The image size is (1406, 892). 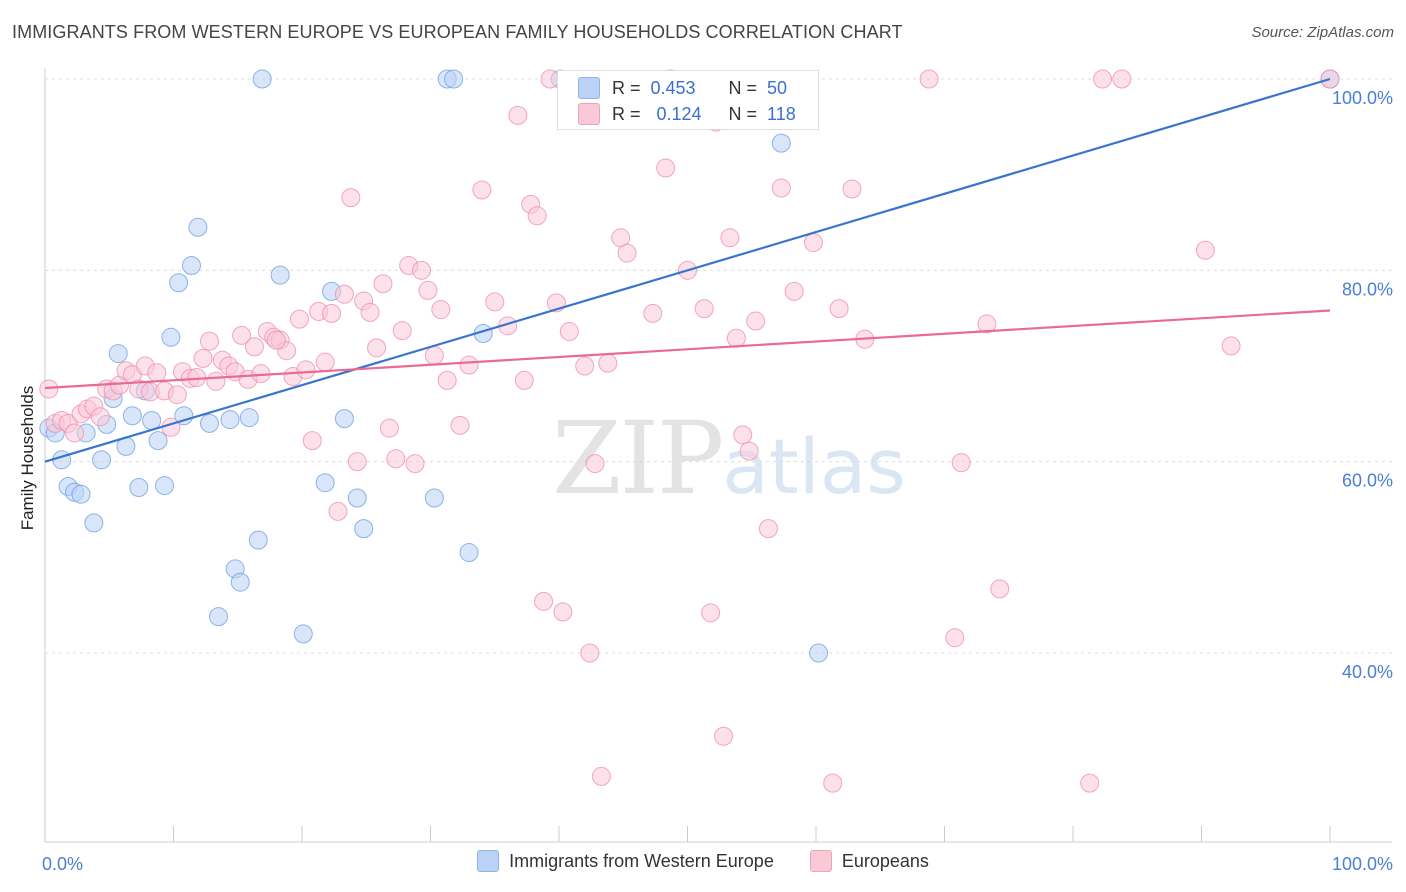 I want to click on stats-n-value: 50, so click(x=777, y=87).